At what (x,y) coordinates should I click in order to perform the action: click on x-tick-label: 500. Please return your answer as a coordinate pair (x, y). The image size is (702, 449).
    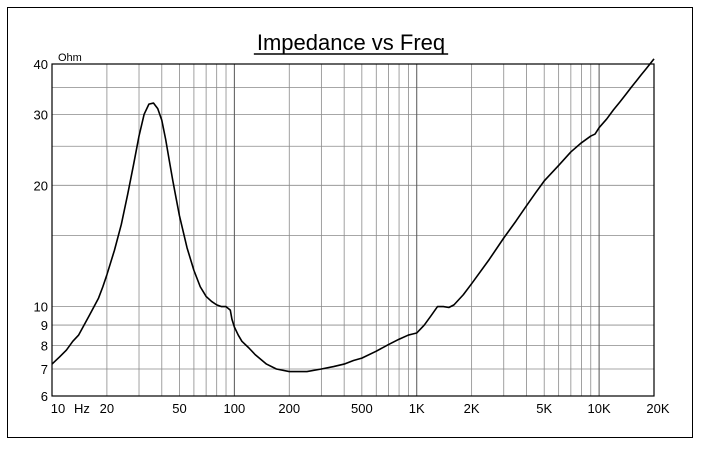
    Looking at the image, I should click on (362, 408).